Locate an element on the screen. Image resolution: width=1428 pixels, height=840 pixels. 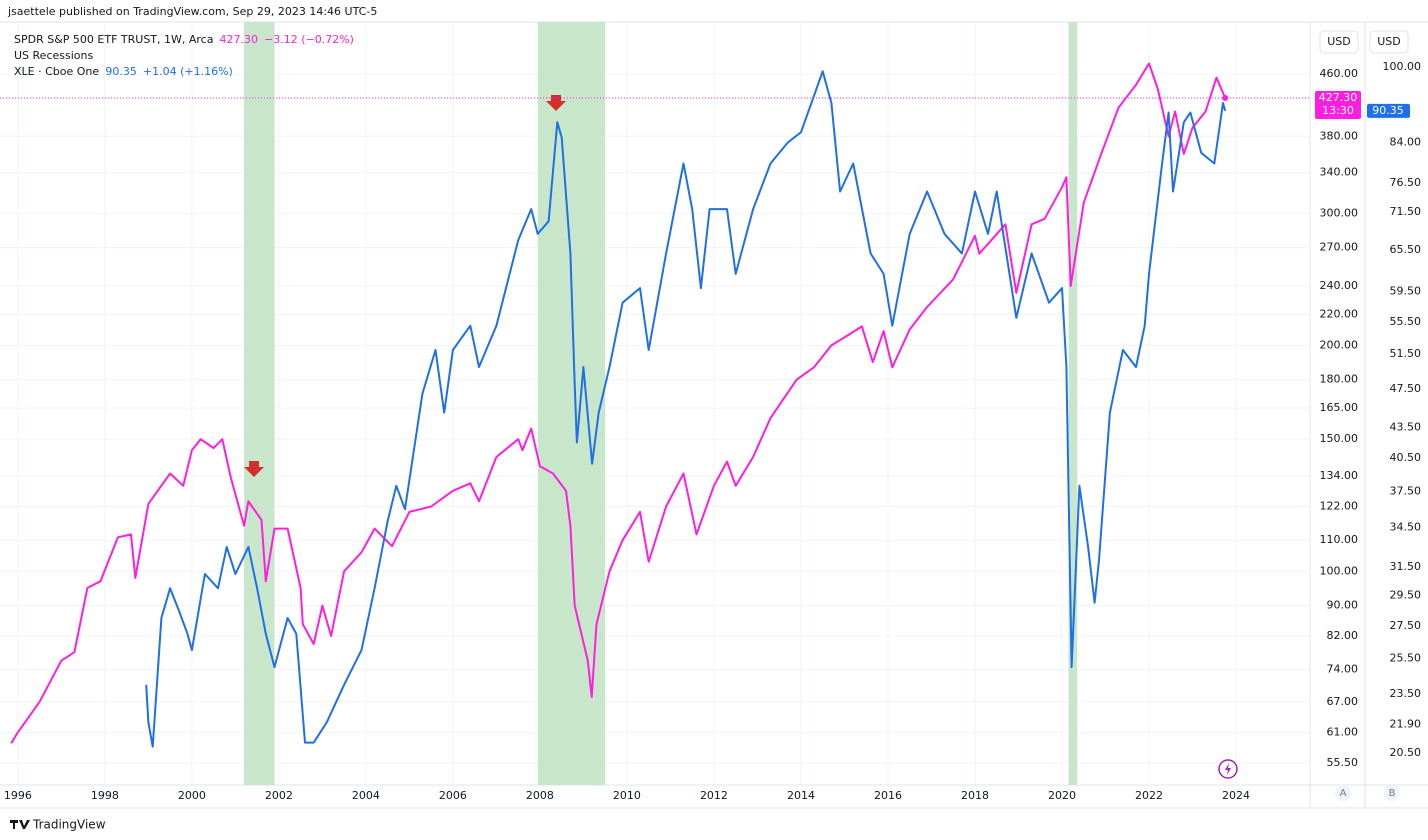
y-tick-label: 122.00 is located at coordinates (1339, 505).